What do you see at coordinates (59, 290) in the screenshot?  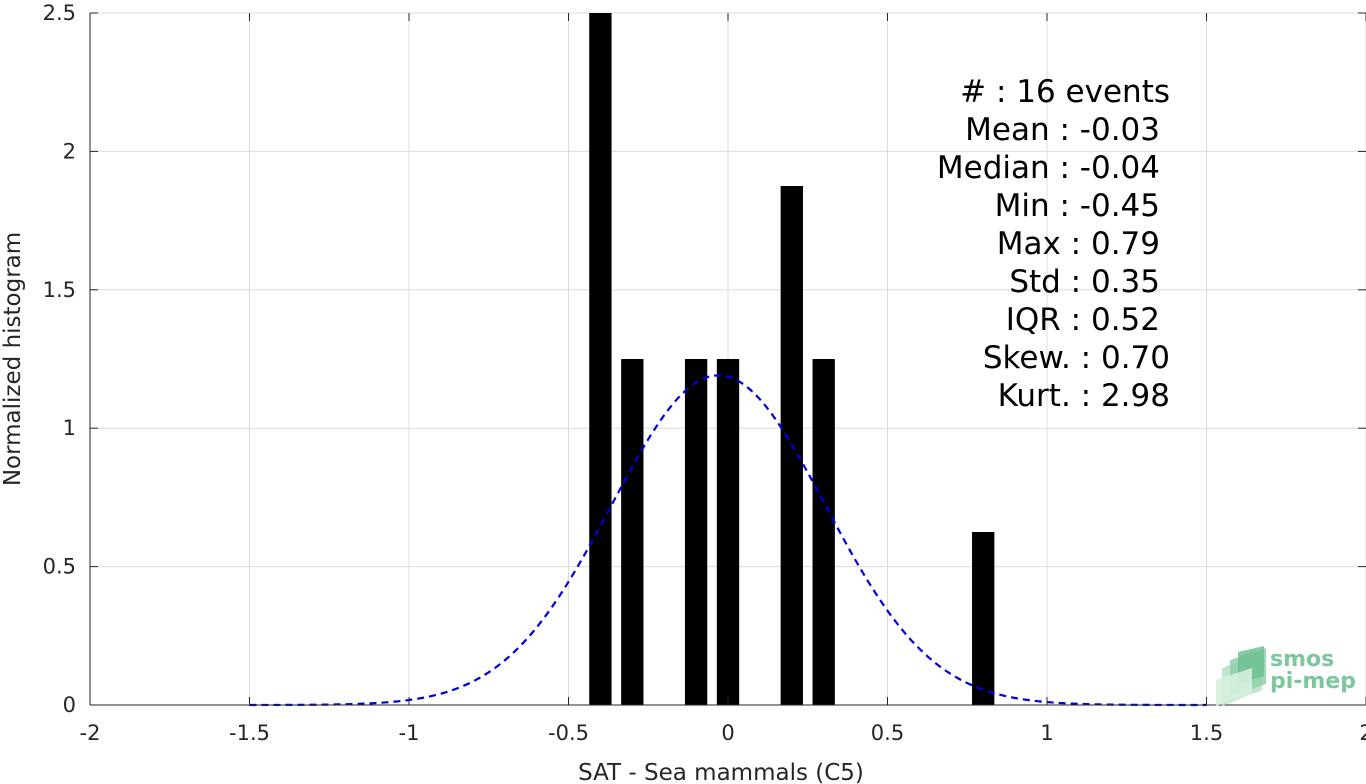 I see `y-tick-label: 1.5` at bounding box center [59, 290].